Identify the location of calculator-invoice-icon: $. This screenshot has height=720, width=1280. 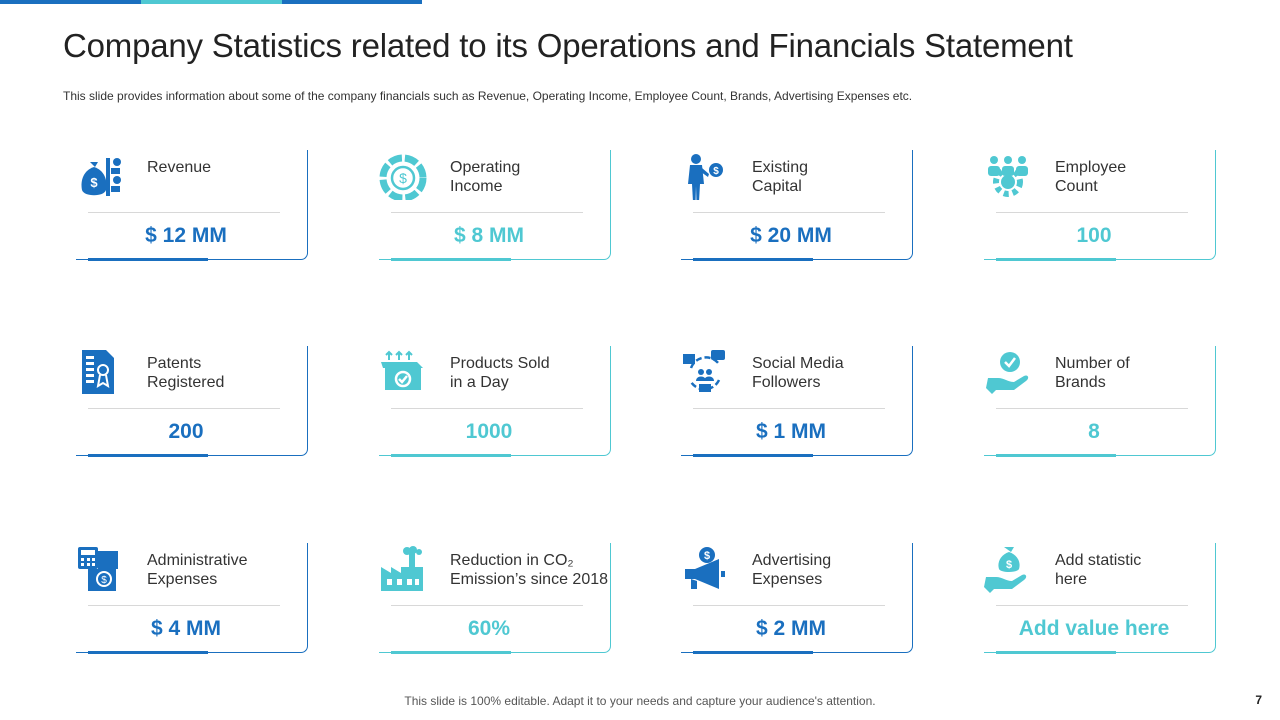
(100, 569).